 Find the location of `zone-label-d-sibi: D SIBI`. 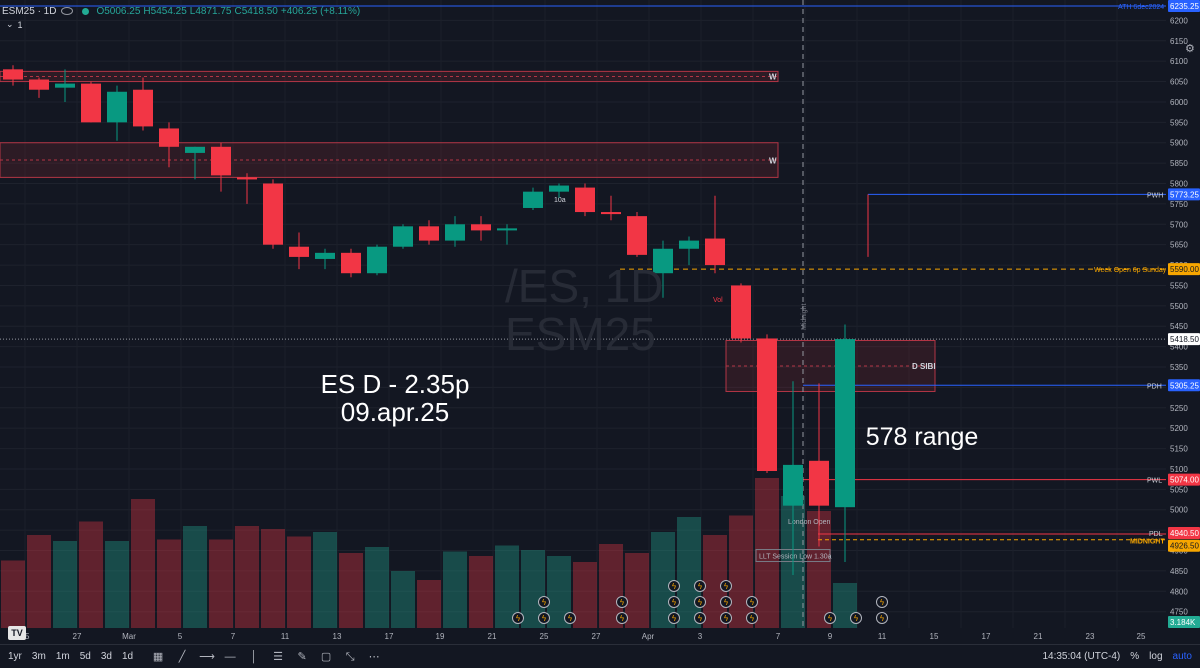

zone-label-d-sibi: D SIBI is located at coordinates (924, 366).